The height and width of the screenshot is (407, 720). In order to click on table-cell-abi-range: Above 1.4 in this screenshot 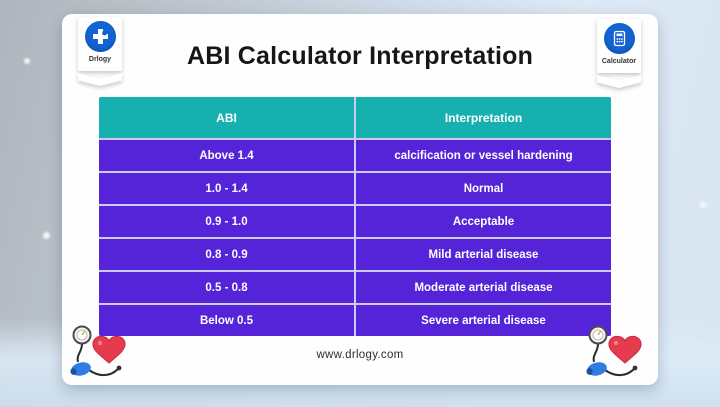, I will do `click(226, 155)`.